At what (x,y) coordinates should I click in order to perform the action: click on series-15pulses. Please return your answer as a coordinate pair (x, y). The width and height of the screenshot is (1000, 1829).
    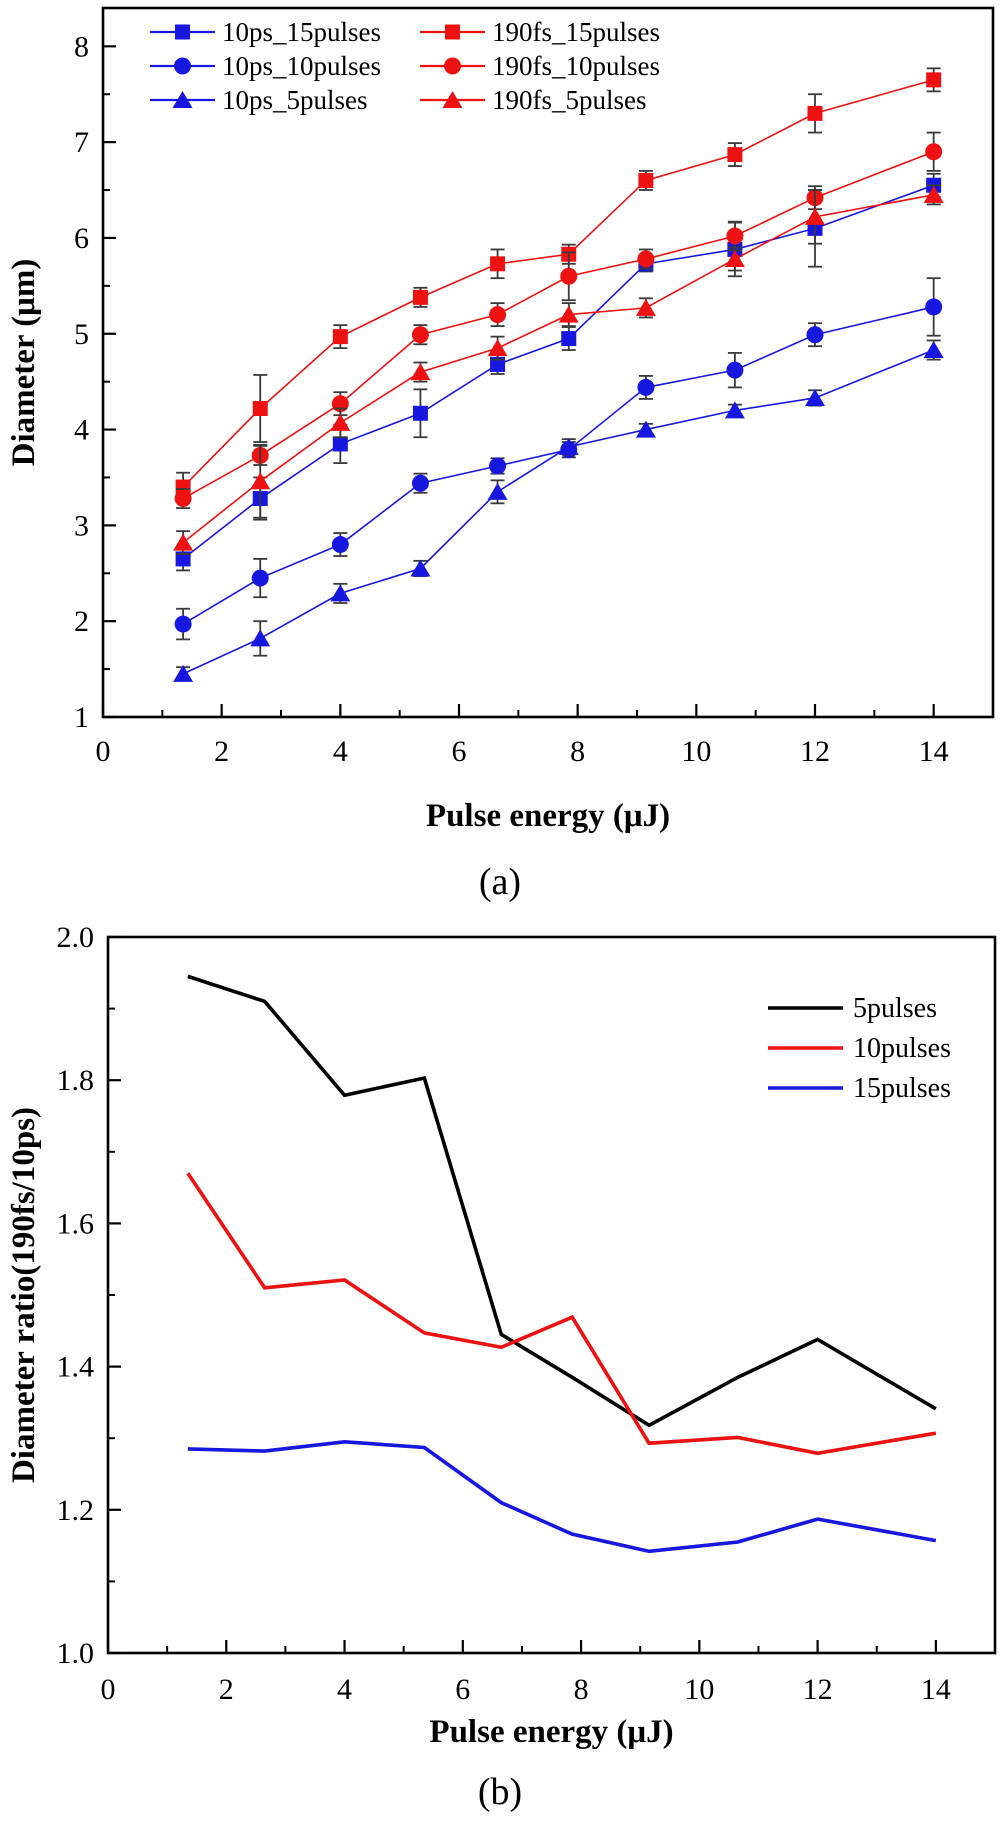
    Looking at the image, I should click on (562, 1496).